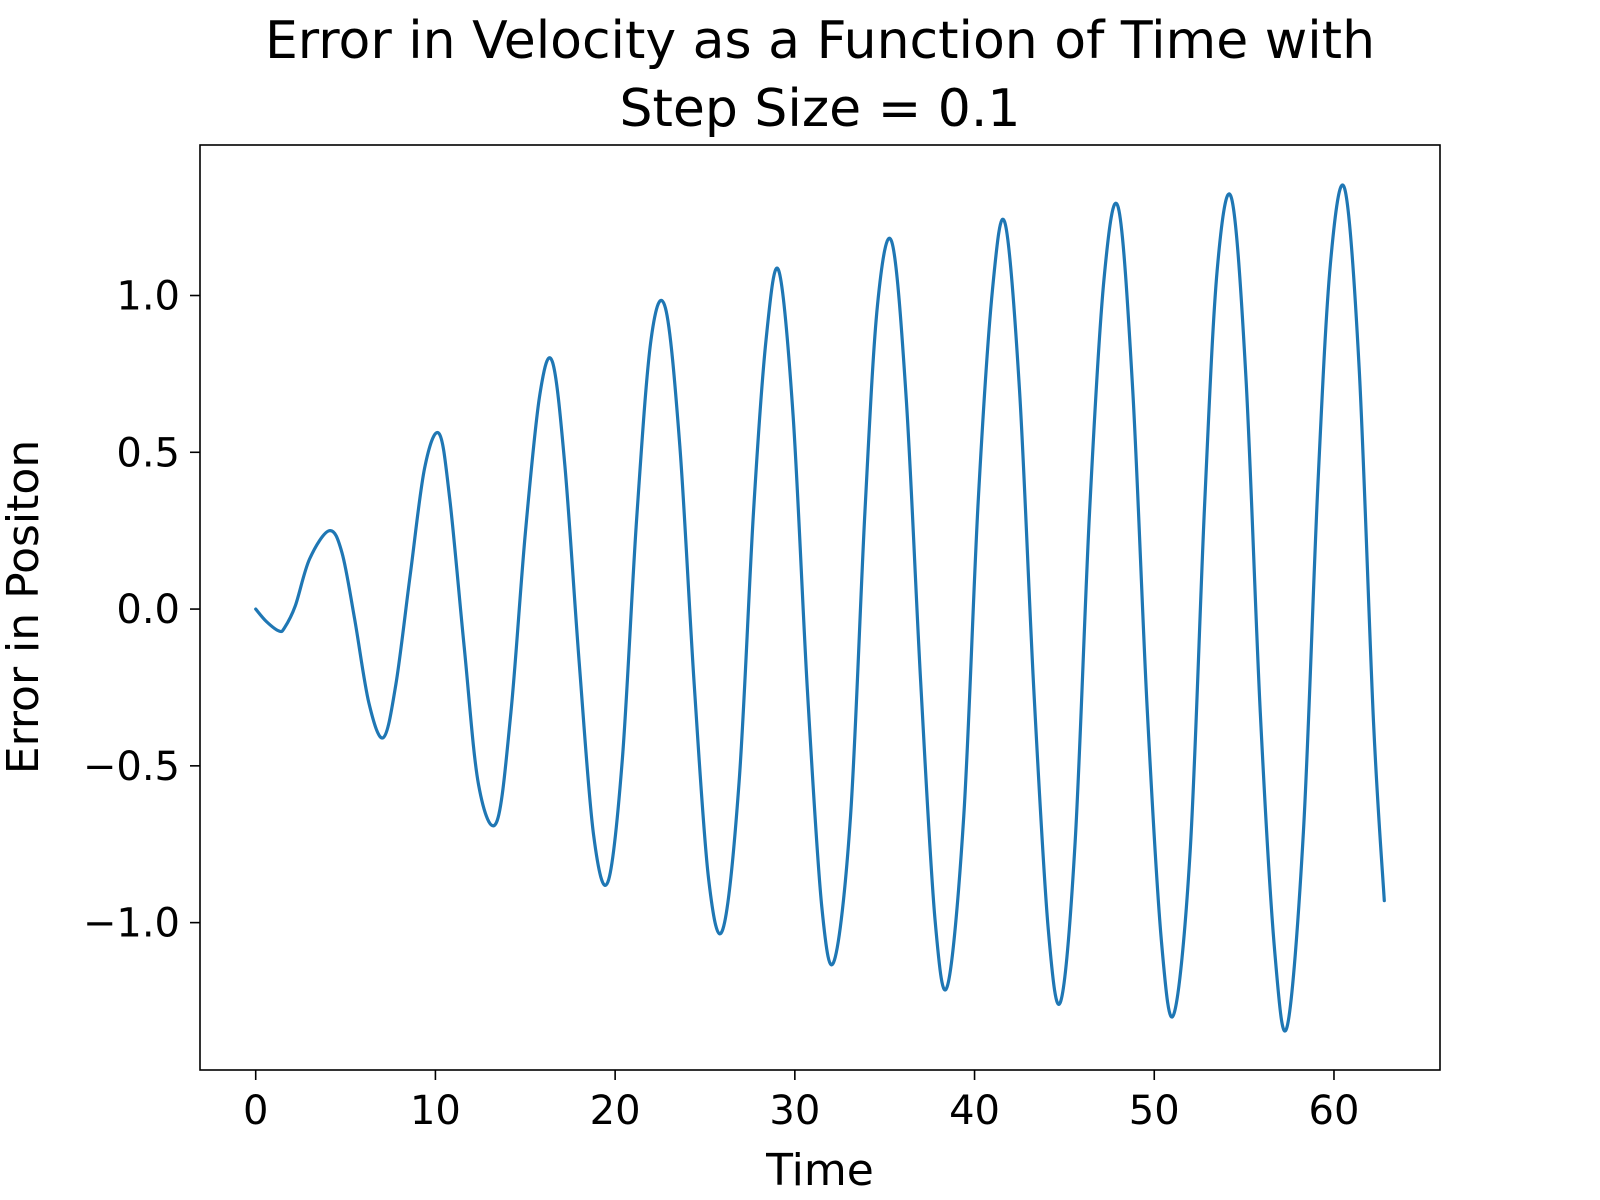  I want to click on x-tick-label: 20, so click(615, 1111).